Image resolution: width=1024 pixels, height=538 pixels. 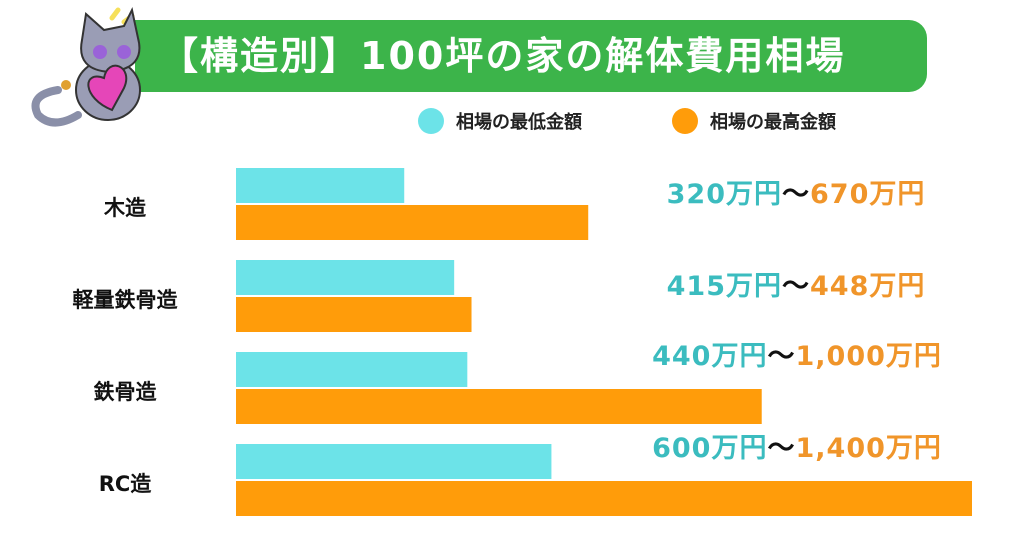 What do you see at coordinates (724, 194) in the screenshot?
I see `range-min: 320万円` at bounding box center [724, 194].